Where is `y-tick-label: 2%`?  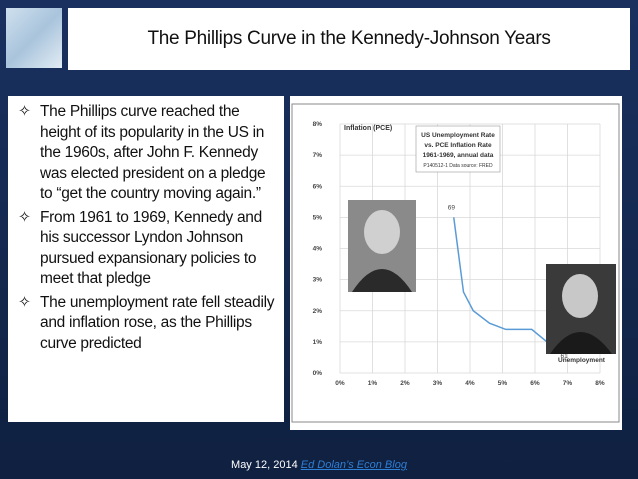 y-tick-label: 2% is located at coordinates (318, 311).